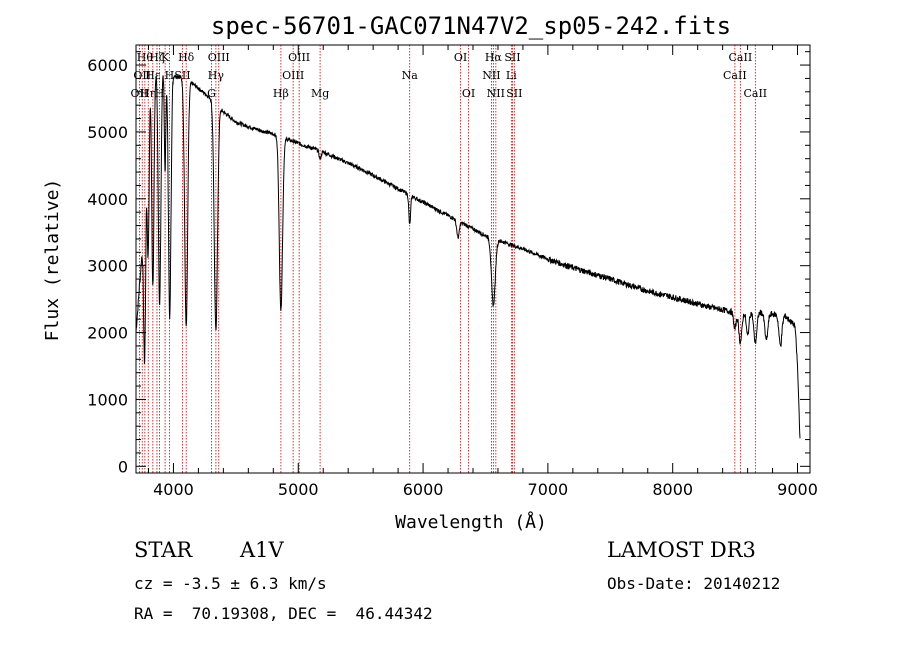 The image size is (900, 649). Describe the element at coordinates (494, 57) in the screenshot. I see `line-marker-label: Hα` at that location.